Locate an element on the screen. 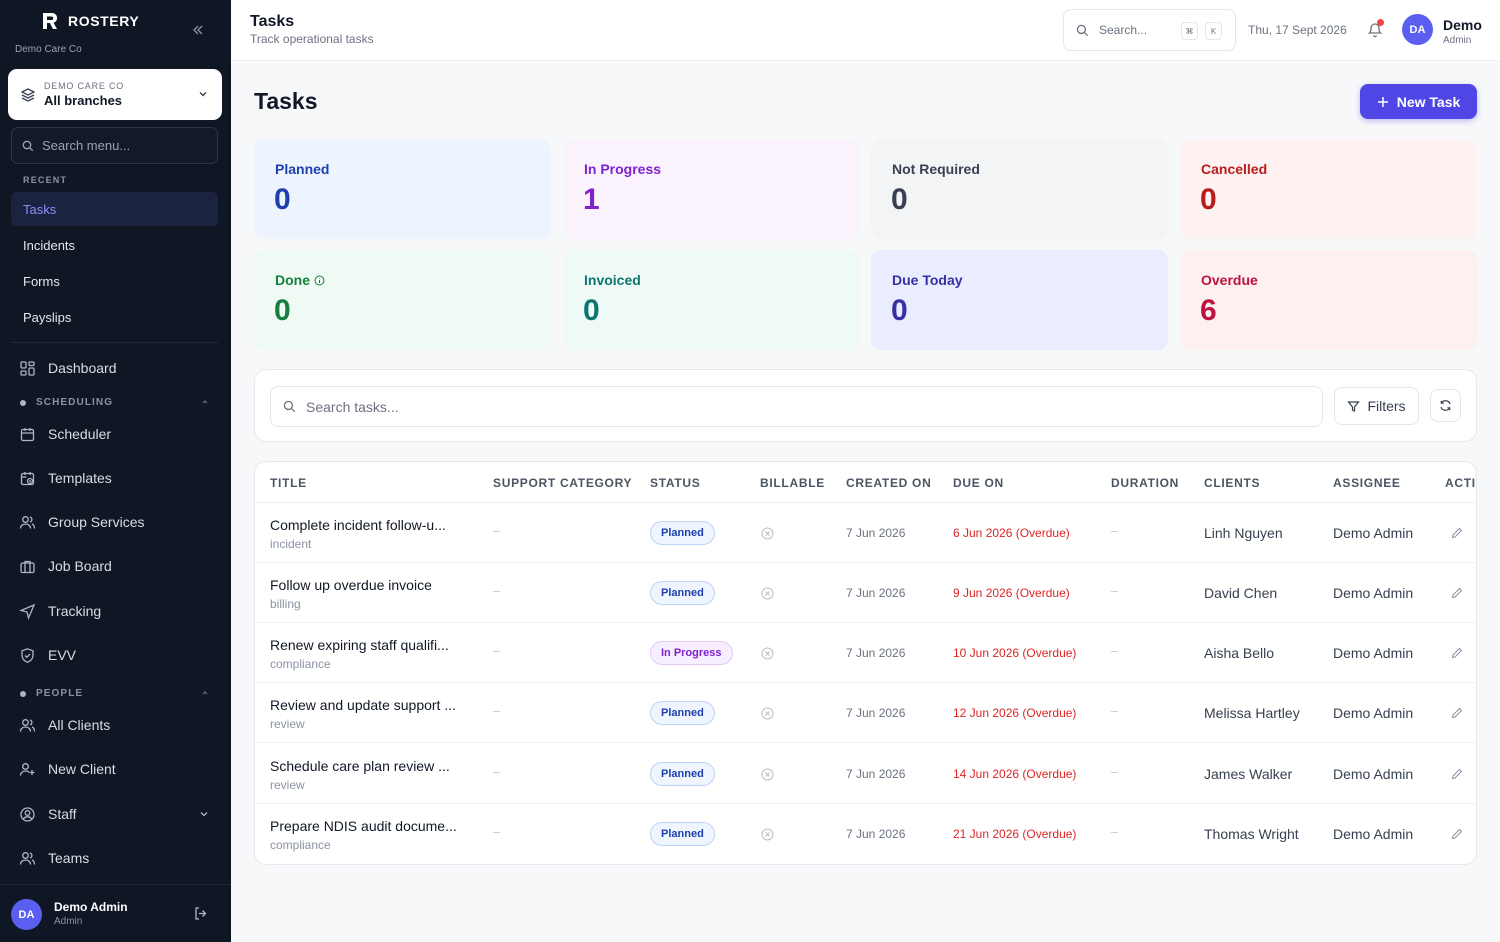  client-name: Aisha Bello is located at coordinates (1239, 653).